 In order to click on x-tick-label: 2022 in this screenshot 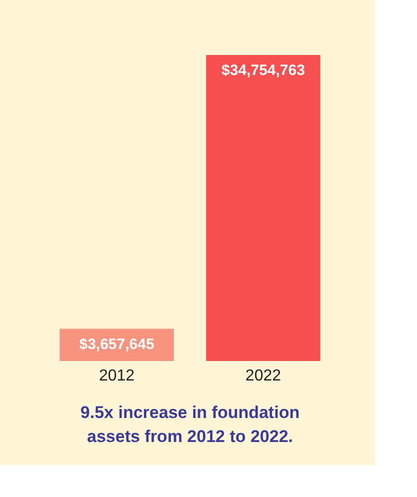, I will do `click(263, 376)`.